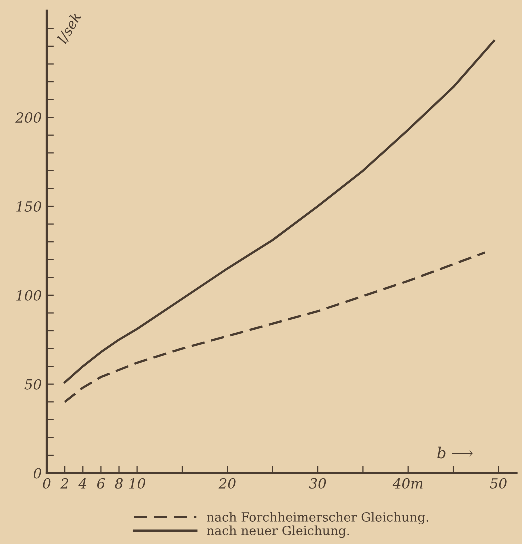  What do you see at coordinates (317, 518) in the screenshot?
I see `legend-label: nach Forchheimerscher Gleichung.` at bounding box center [317, 518].